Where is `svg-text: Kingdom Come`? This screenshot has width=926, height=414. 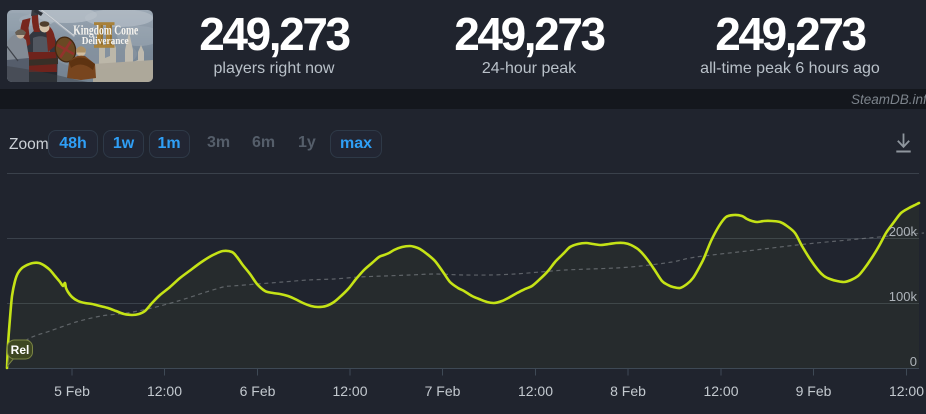
svg-text: Kingdom Come is located at coordinates (105, 30).